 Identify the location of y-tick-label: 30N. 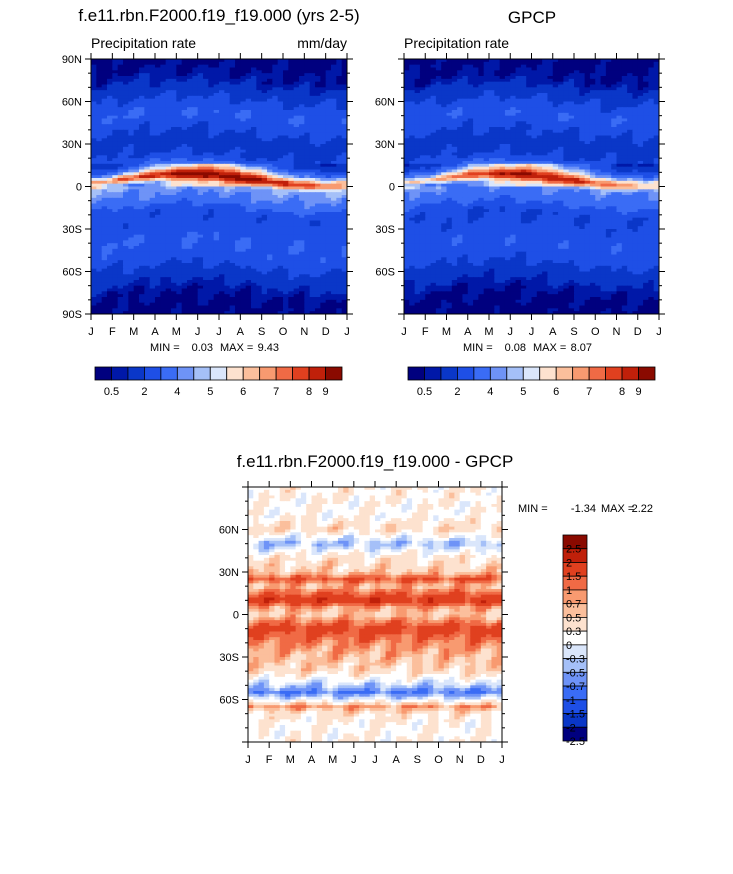
(72, 145).